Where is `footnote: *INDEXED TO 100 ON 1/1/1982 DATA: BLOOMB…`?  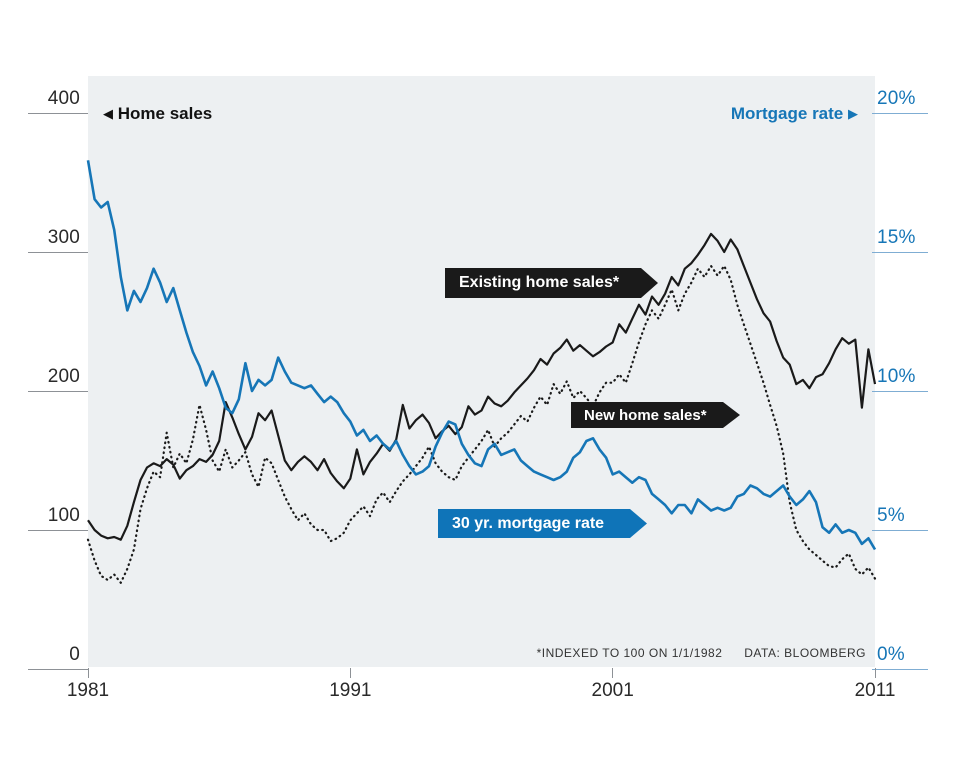
footnote: *INDEXED TO 100 ON 1/1/1982 DATA: BLOOMB… is located at coordinates (701, 653).